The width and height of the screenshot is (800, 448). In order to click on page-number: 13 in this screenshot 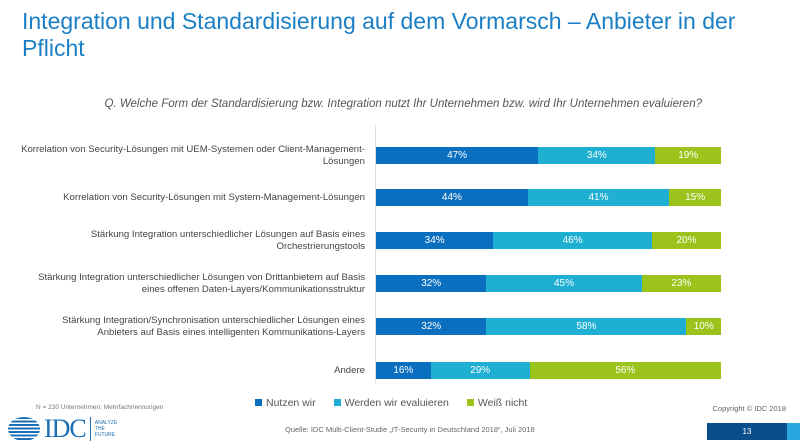, I will do `click(747, 431)`.